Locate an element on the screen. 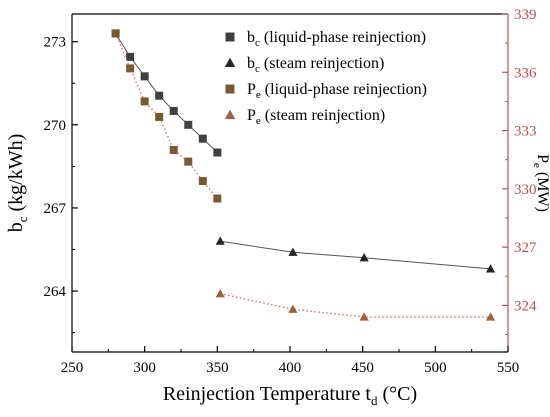 The image size is (550, 417). x-axis-ticks: 250 300 350 400 450 500 550 is located at coordinates (290, 361).